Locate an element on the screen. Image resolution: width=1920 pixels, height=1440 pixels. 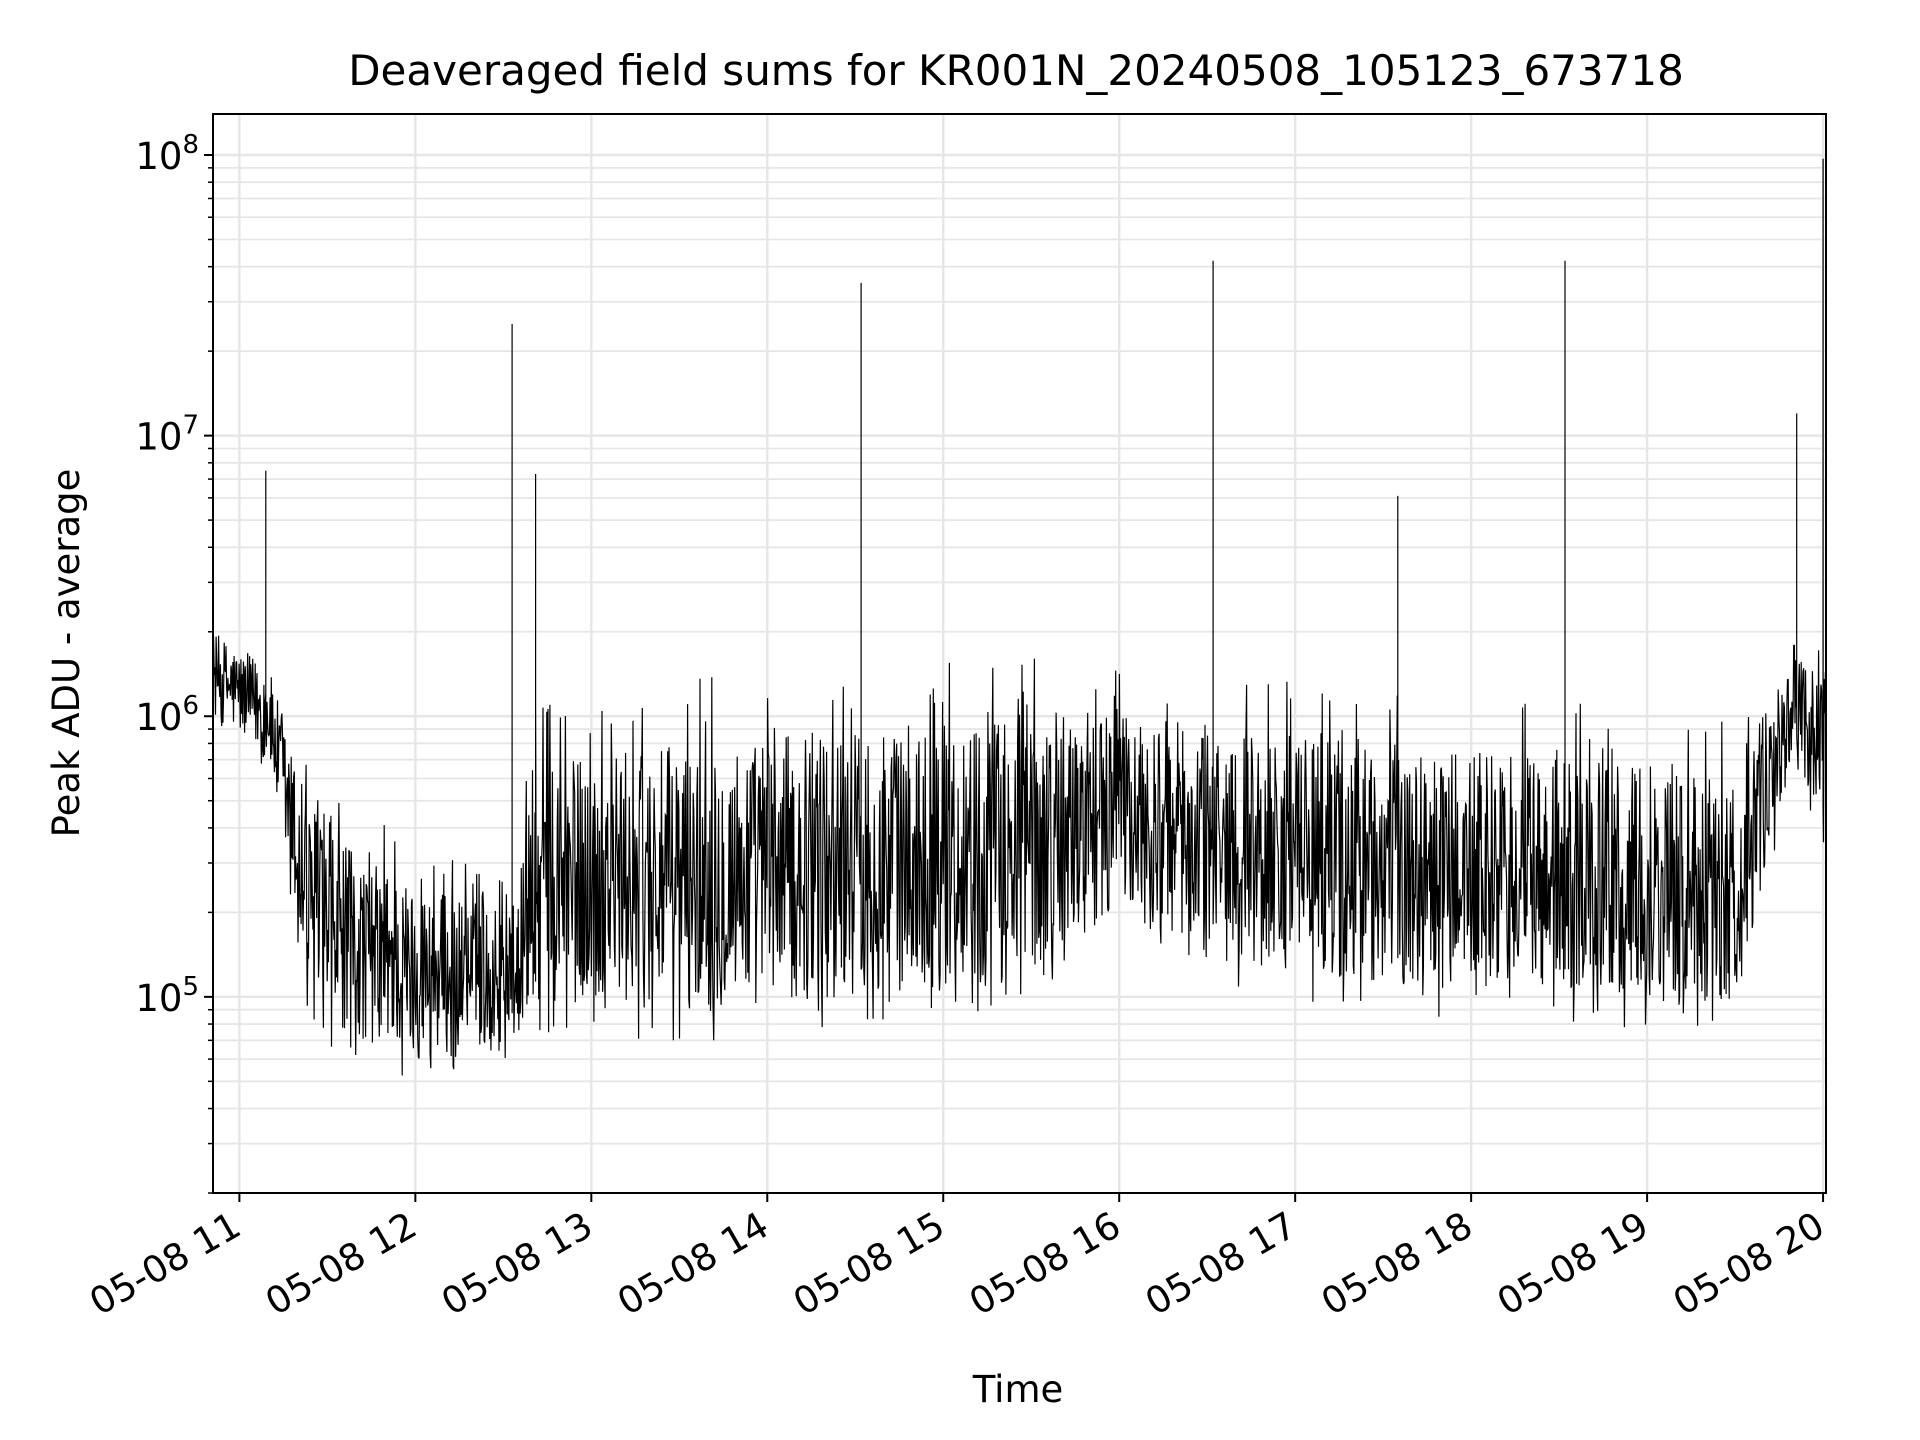
y-axis-label: Peak ADU - average is located at coordinates (66, 653).